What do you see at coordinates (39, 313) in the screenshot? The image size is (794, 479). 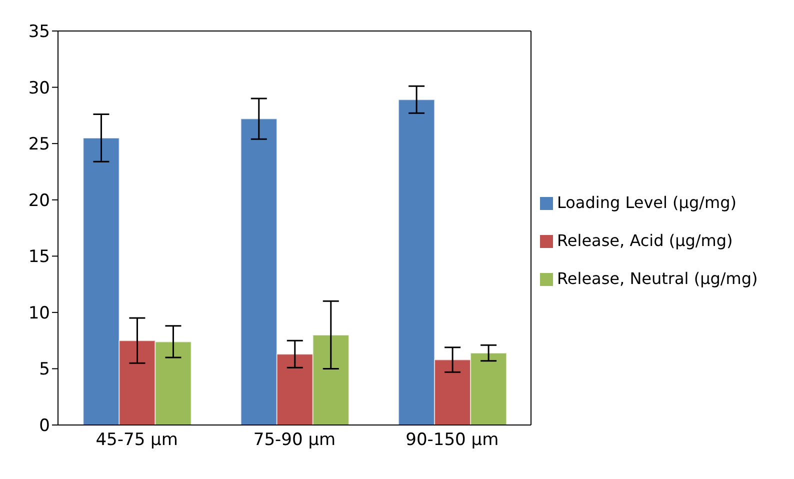 I see `y-tick-label: 10` at bounding box center [39, 313].